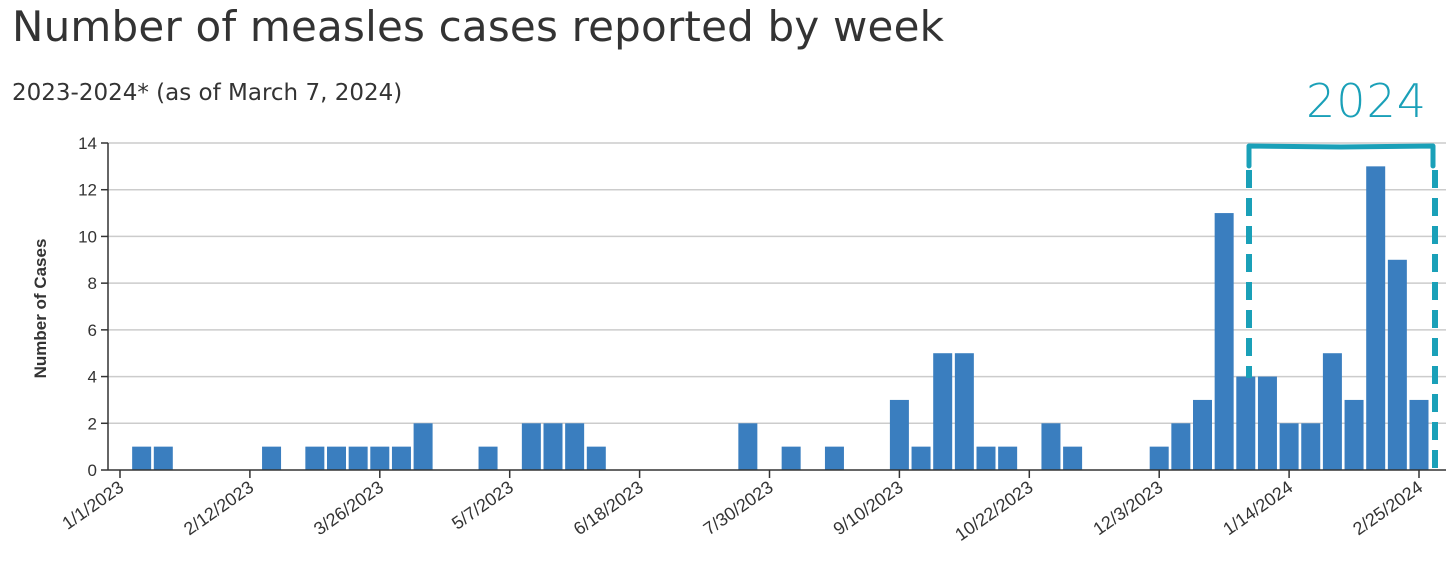  Describe the element at coordinates (738, 508) in the screenshot. I see `x-tick-label: 7/30/2023` at that location.